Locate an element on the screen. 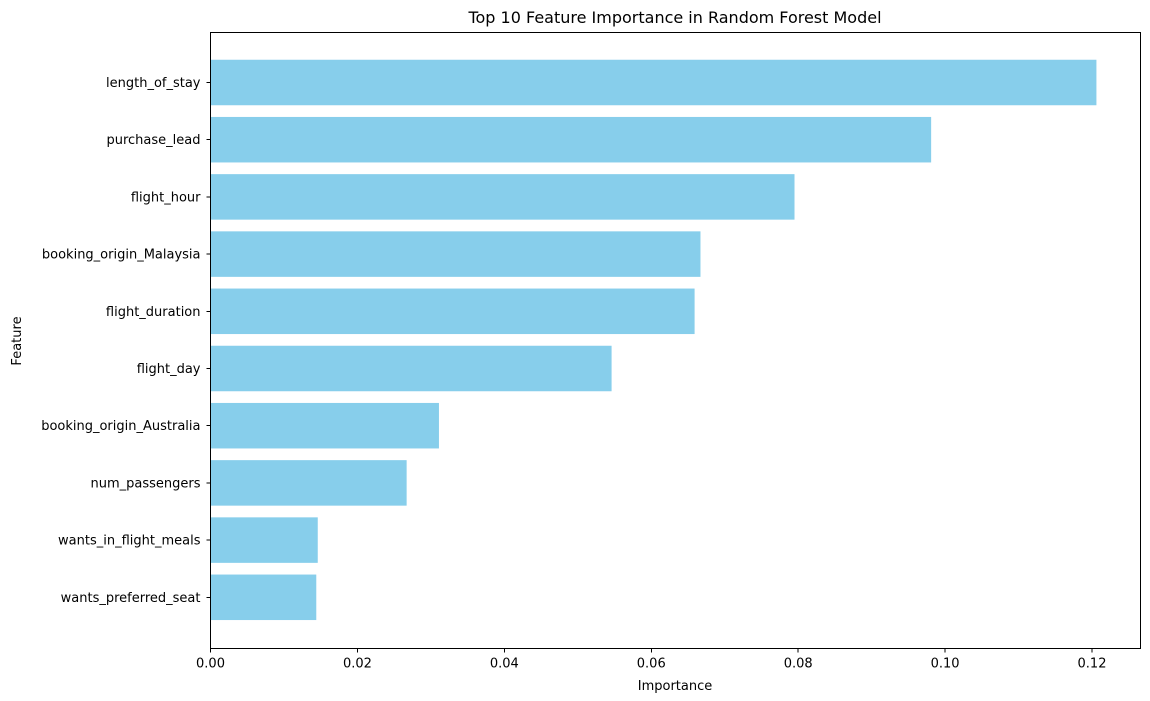  bar-length-of-stay is located at coordinates (653, 82).